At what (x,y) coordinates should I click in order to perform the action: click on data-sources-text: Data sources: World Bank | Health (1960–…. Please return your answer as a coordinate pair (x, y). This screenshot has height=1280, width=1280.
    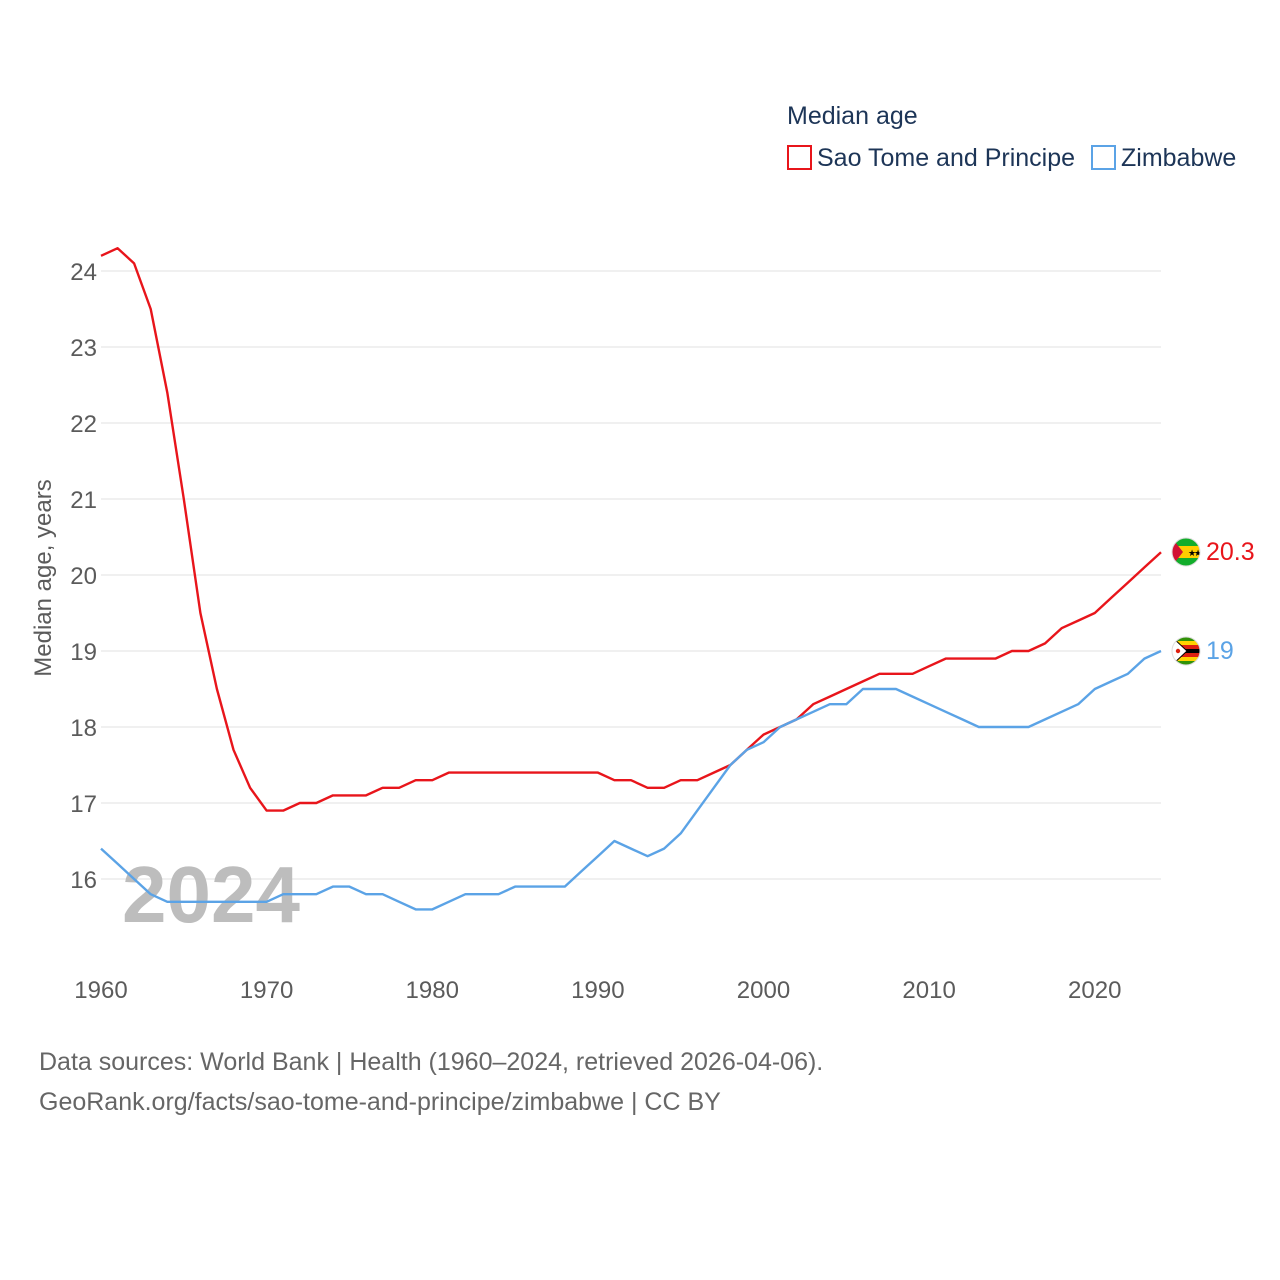
    Looking at the image, I should click on (431, 1062).